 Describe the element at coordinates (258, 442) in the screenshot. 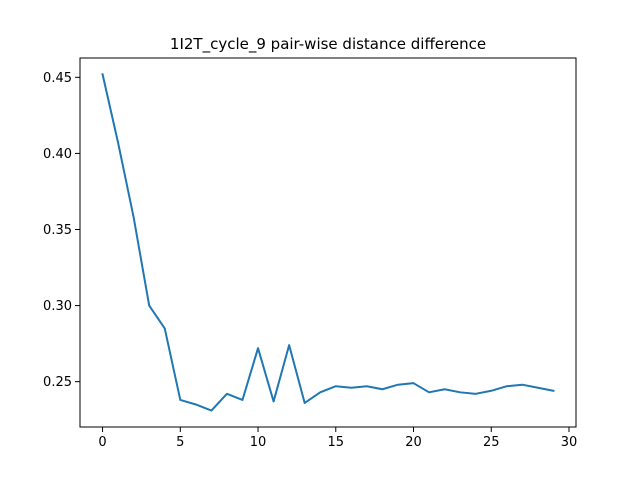

I see `x-tick-label: 10` at that location.